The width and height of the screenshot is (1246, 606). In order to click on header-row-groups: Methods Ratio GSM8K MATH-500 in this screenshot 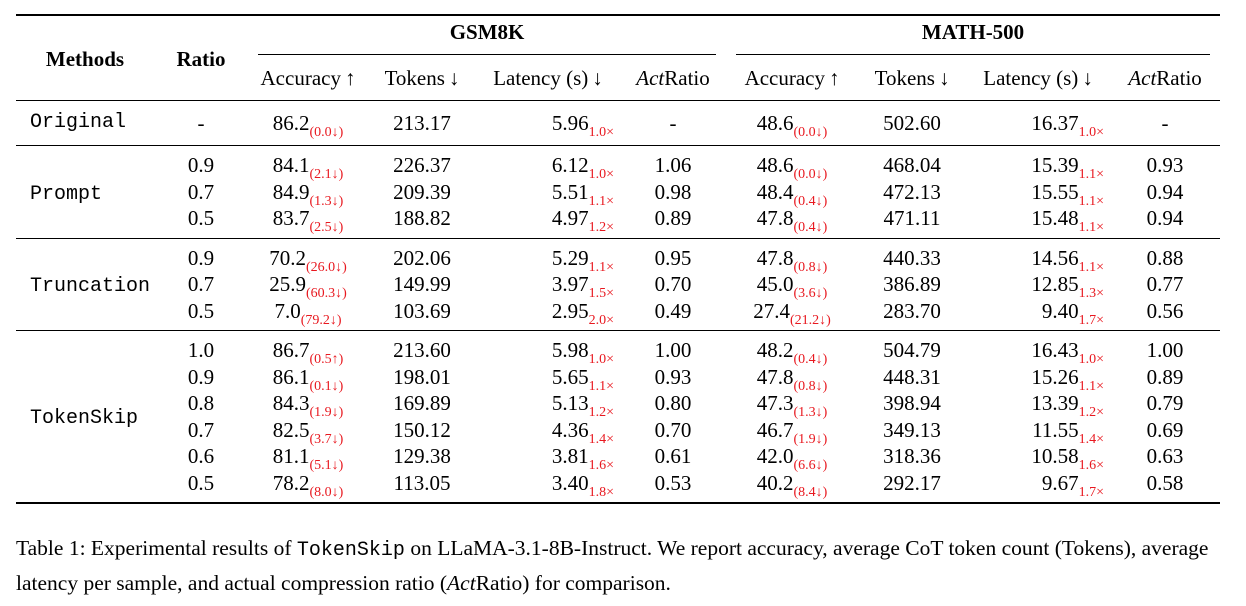, I will do `click(618, 43)`.